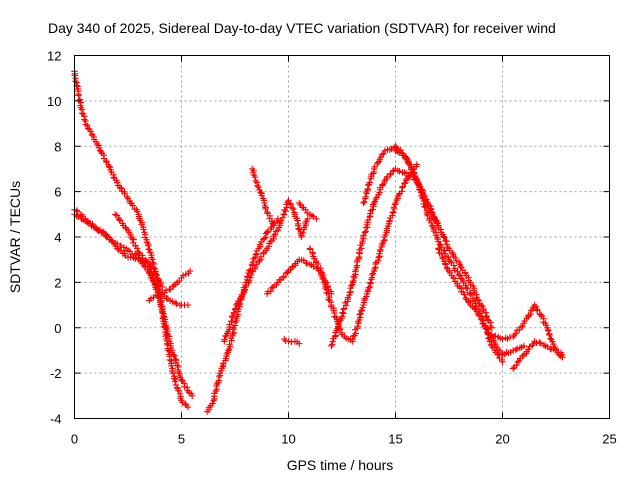  What do you see at coordinates (57, 192) in the screenshot?
I see `y-tick-label: 6` at bounding box center [57, 192].